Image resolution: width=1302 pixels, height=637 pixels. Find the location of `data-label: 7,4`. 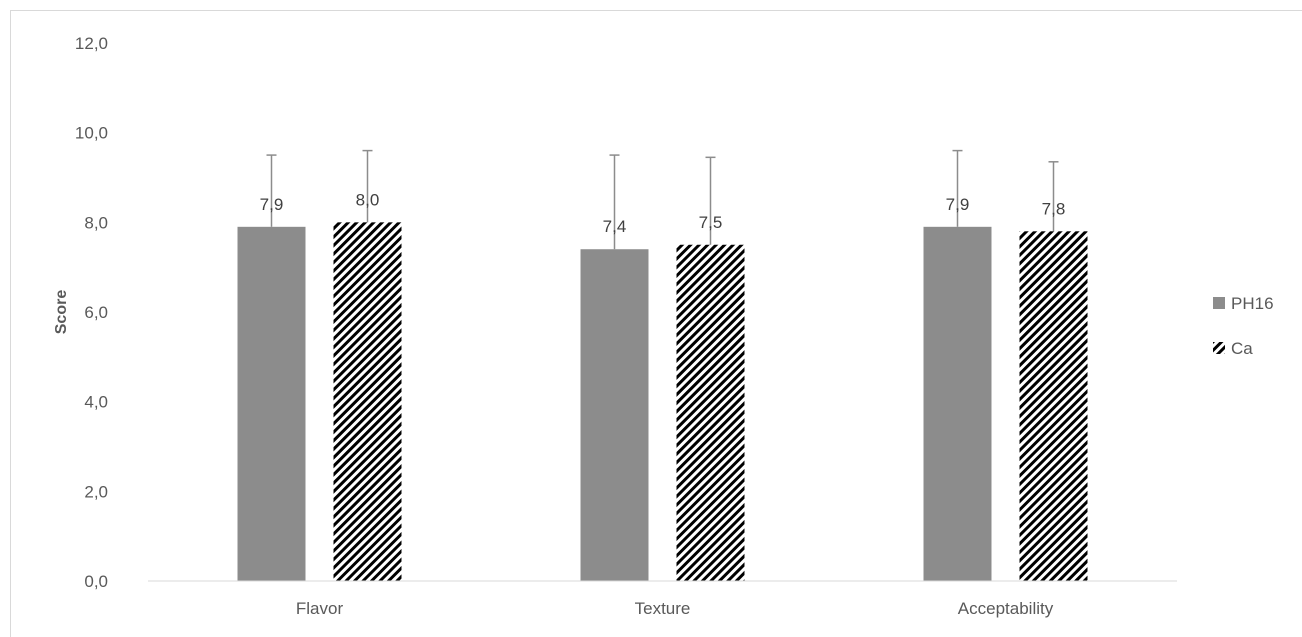

data-label: 7,4 is located at coordinates (615, 226).